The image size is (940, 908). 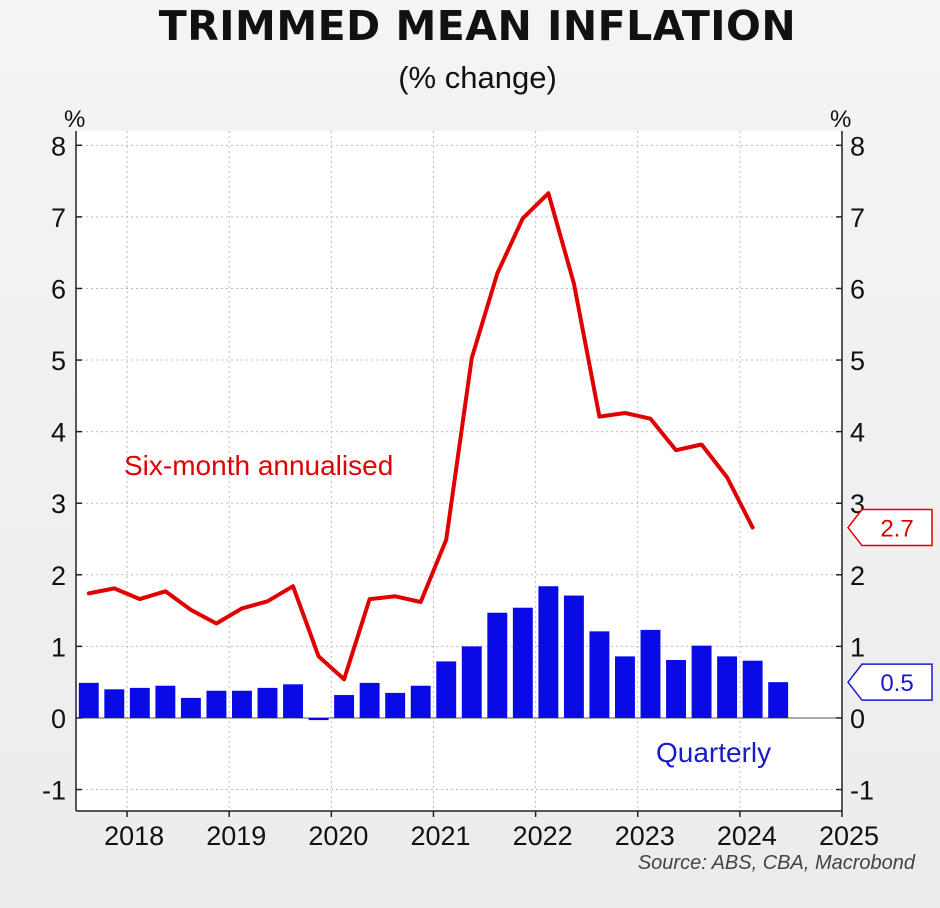 I want to click on x-tick-label: 2023, so click(x=645, y=836).